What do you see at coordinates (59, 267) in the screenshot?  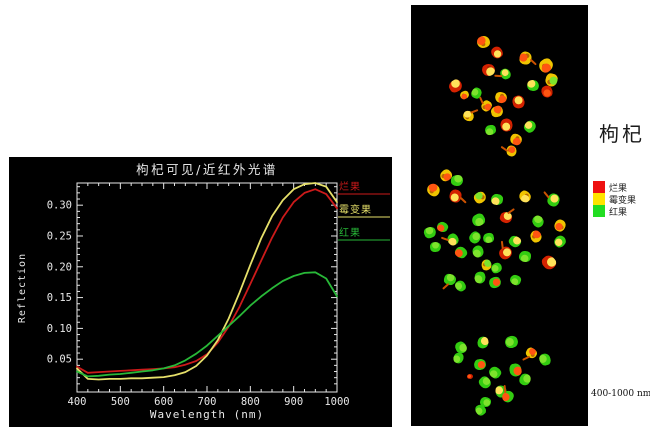 I see `y-tick-label: 0.20` at bounding box center [59, 267].